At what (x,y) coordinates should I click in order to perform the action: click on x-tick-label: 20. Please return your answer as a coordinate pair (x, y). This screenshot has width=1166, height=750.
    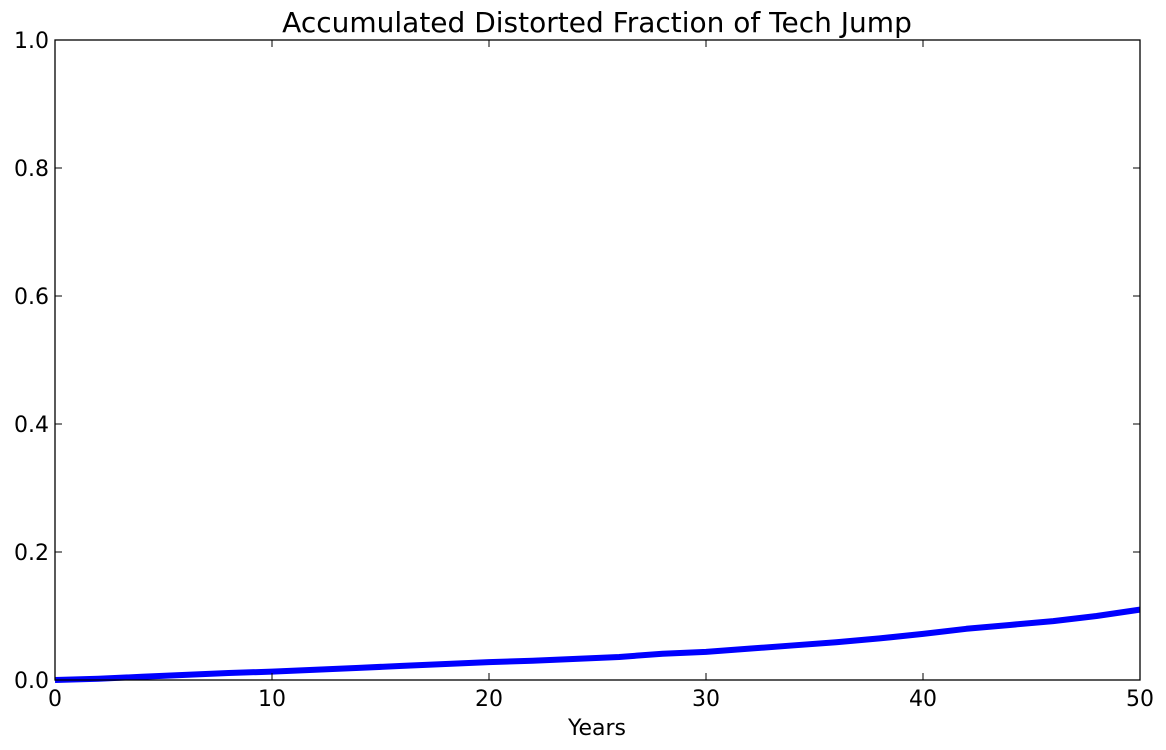
    Looking at the image, I should click on (489, 699).